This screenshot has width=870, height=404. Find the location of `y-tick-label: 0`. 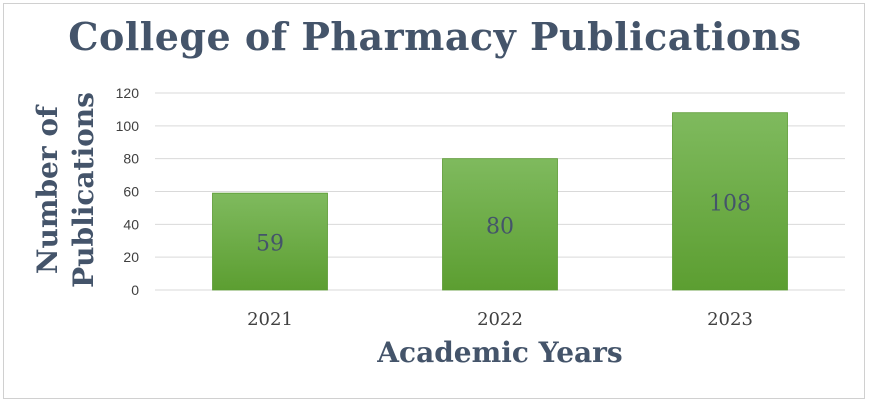

y-tick-label: 0 is located at coordinates (135, 290).